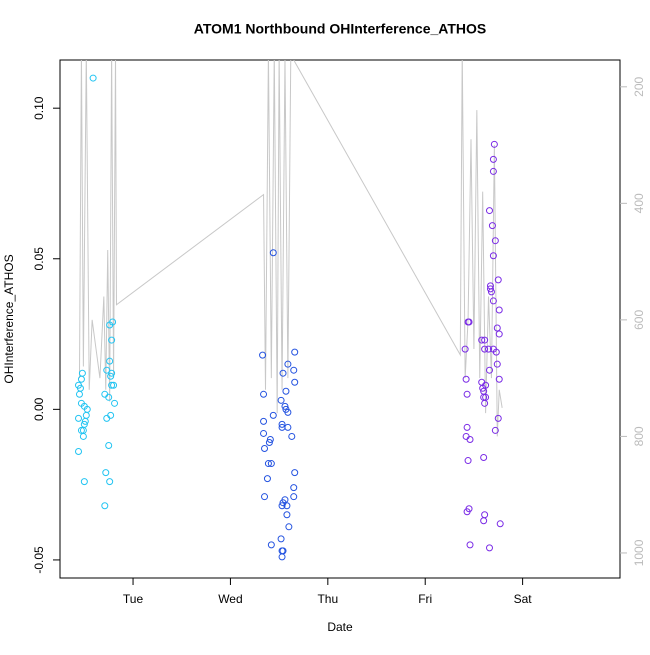 The height and width of the screenshot is (655, 650). Describe the element at coordinates (639, 552) in the screenshot. I see `y2-tick-label: 1000` at that location.